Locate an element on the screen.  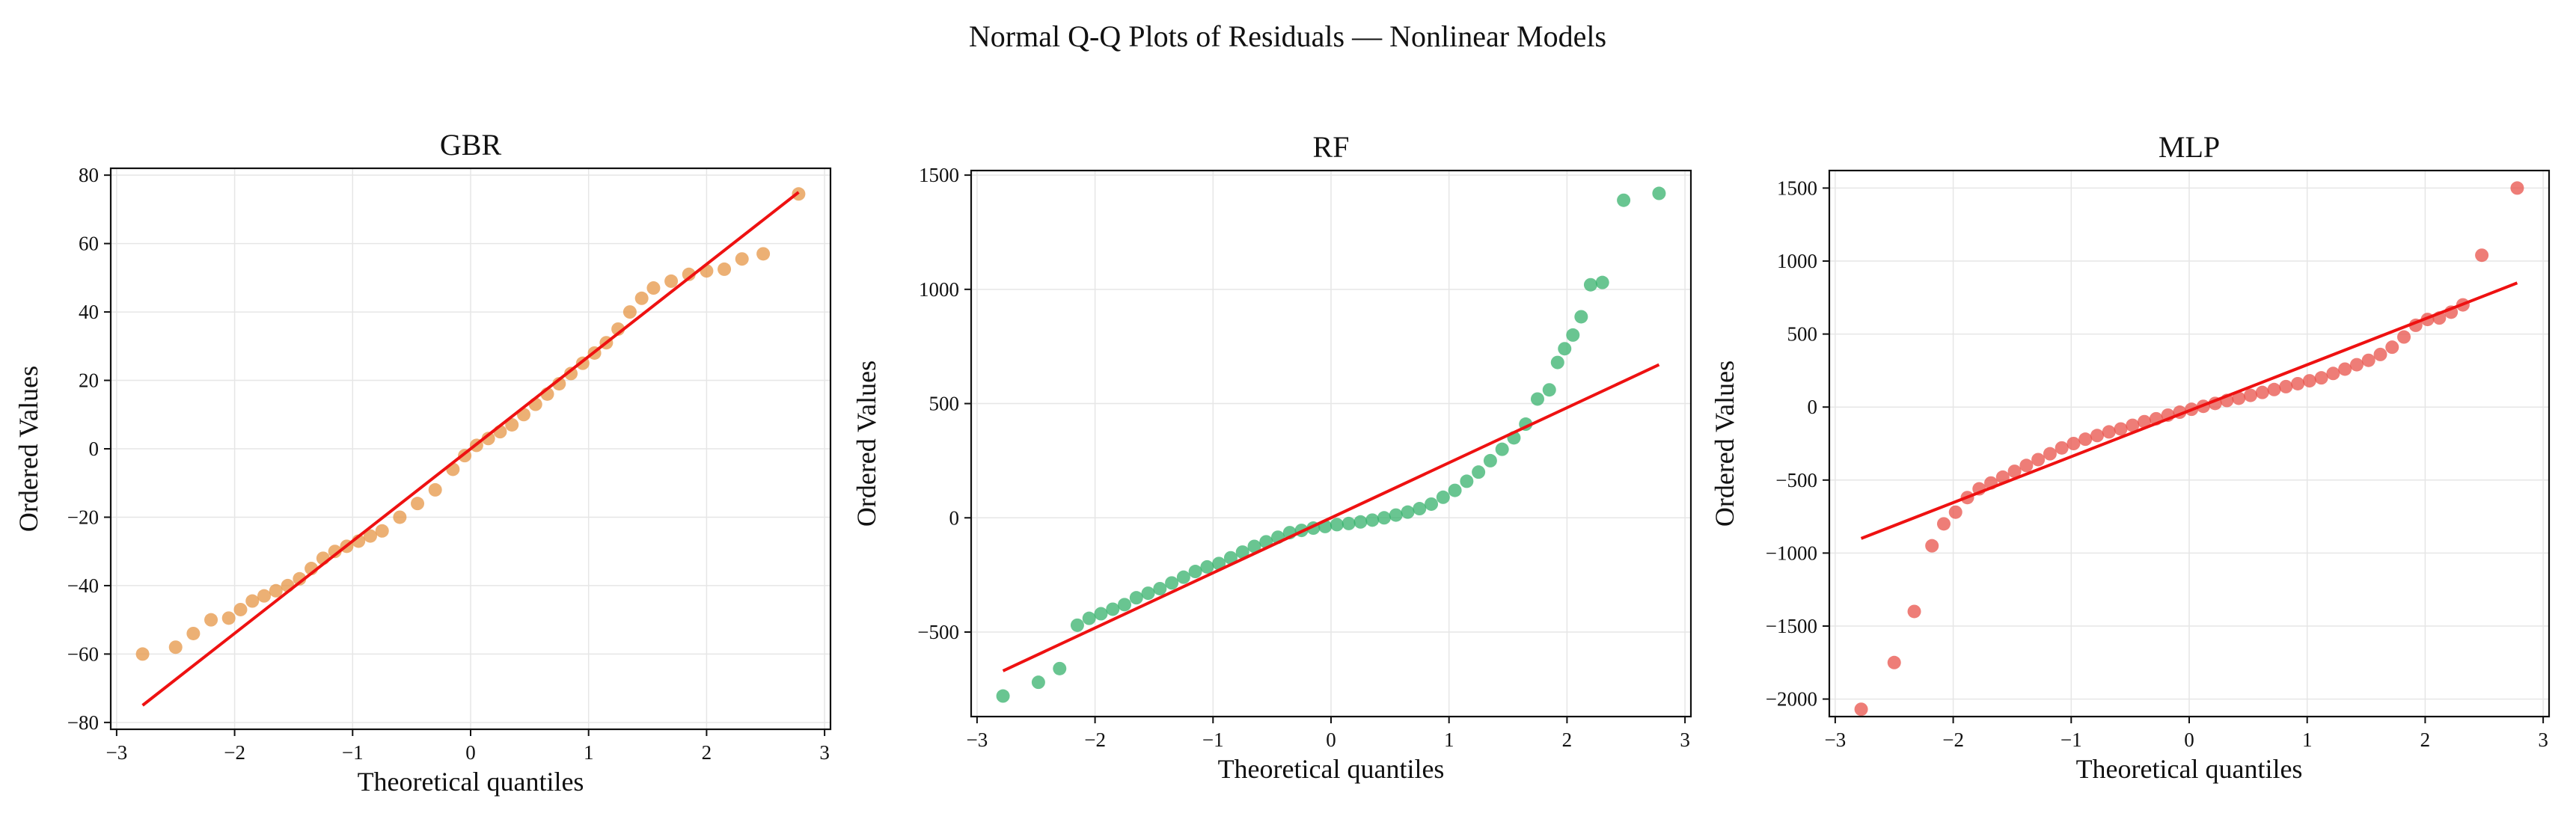
y-tick-label: −20 is located at coordinates (83, 517).